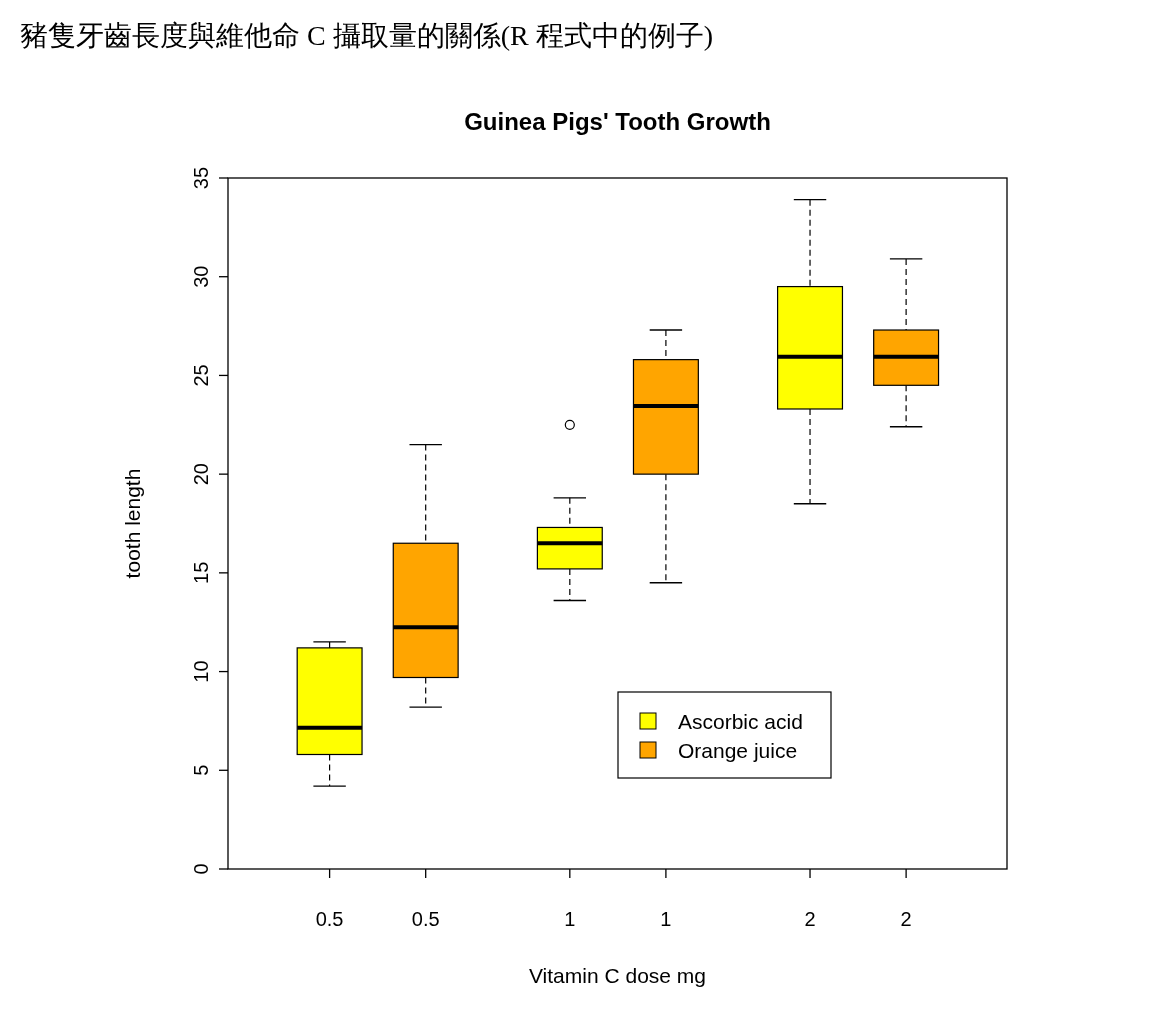 This screenshot has width=1165, height=1019. Describe the element at coordinates (201, 178) in the screenshot. I see `y-tick-label: 35` at that location.